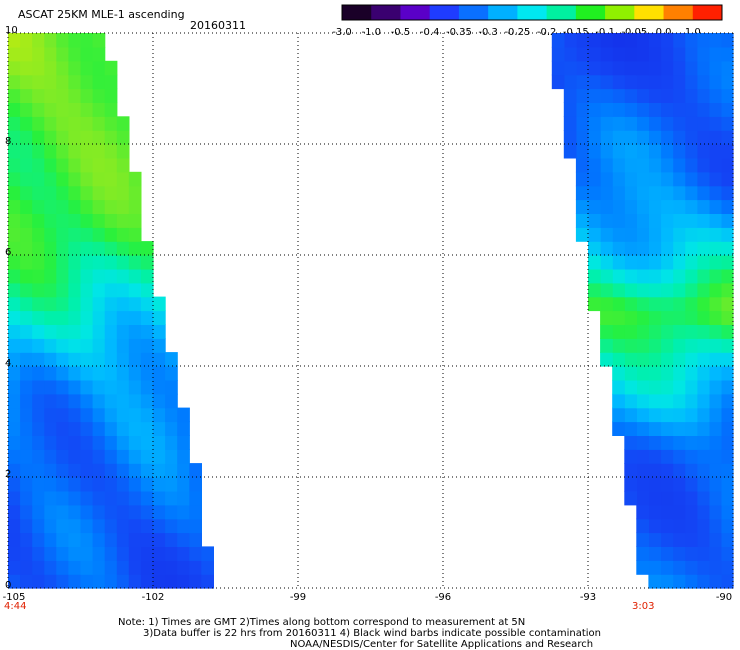 This screenshot has height=650, width=740. I want to click on x-tick-label: -99, so click(298, 597).